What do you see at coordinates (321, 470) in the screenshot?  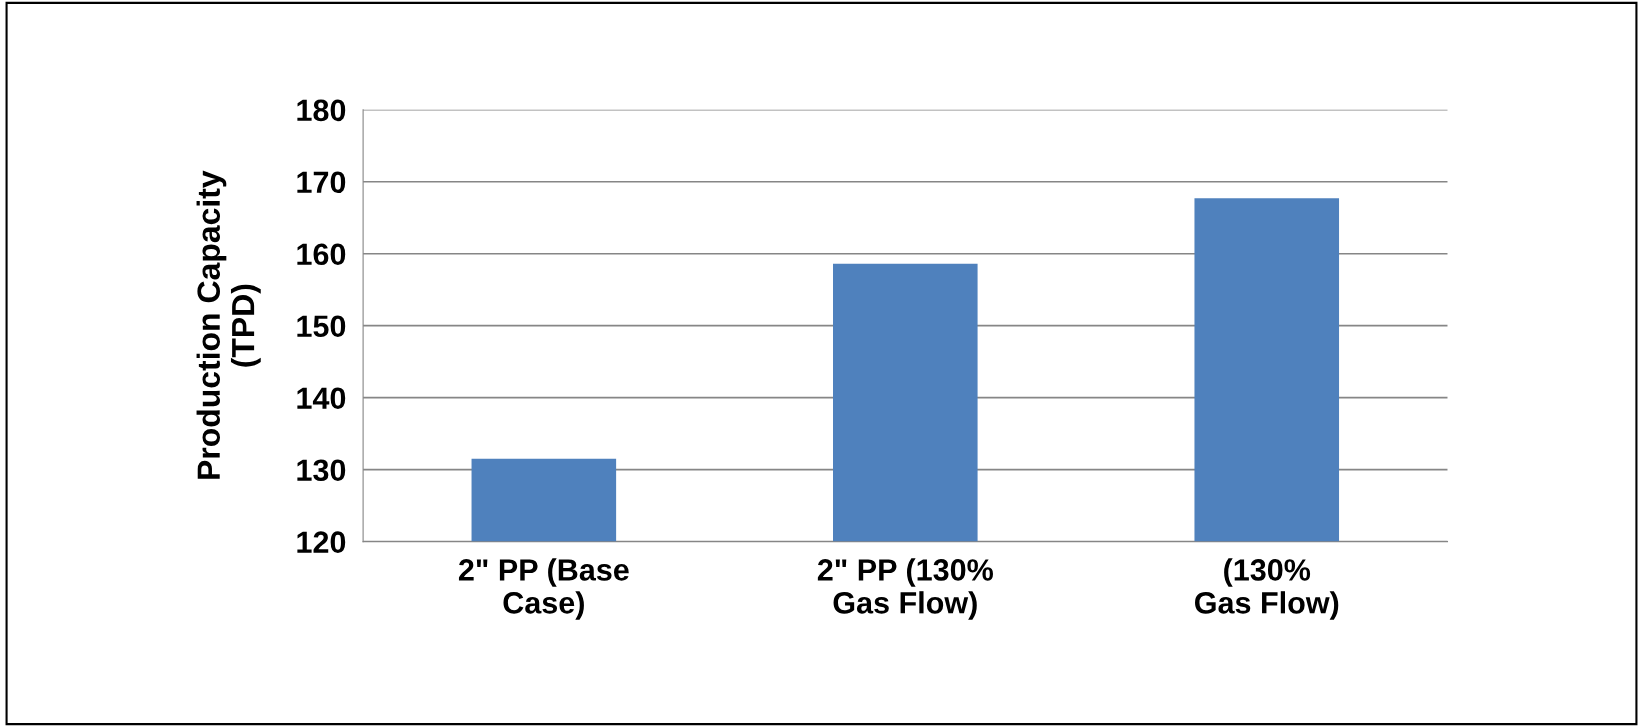 I see `y-tick-label: 130` at bounding box center [321, 470].